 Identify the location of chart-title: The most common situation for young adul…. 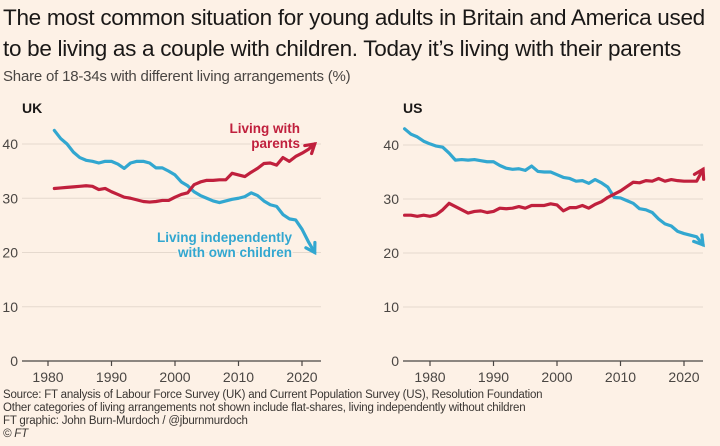
(354, 33).